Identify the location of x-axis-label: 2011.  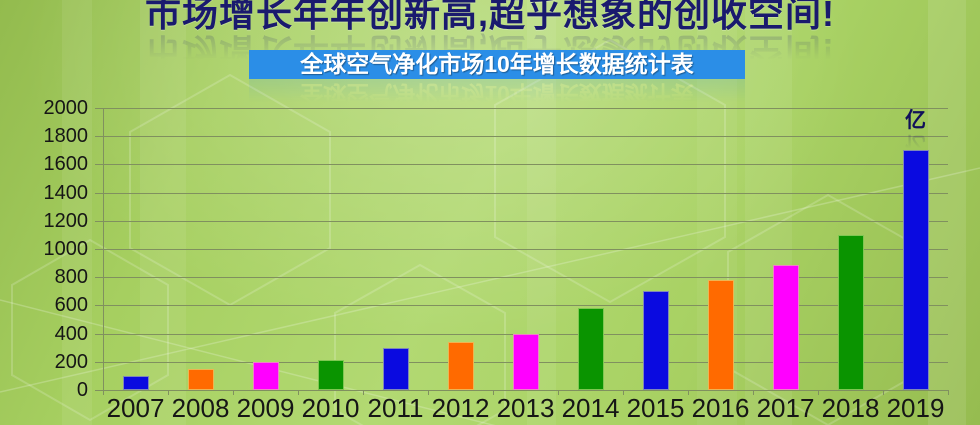
(395, 408).